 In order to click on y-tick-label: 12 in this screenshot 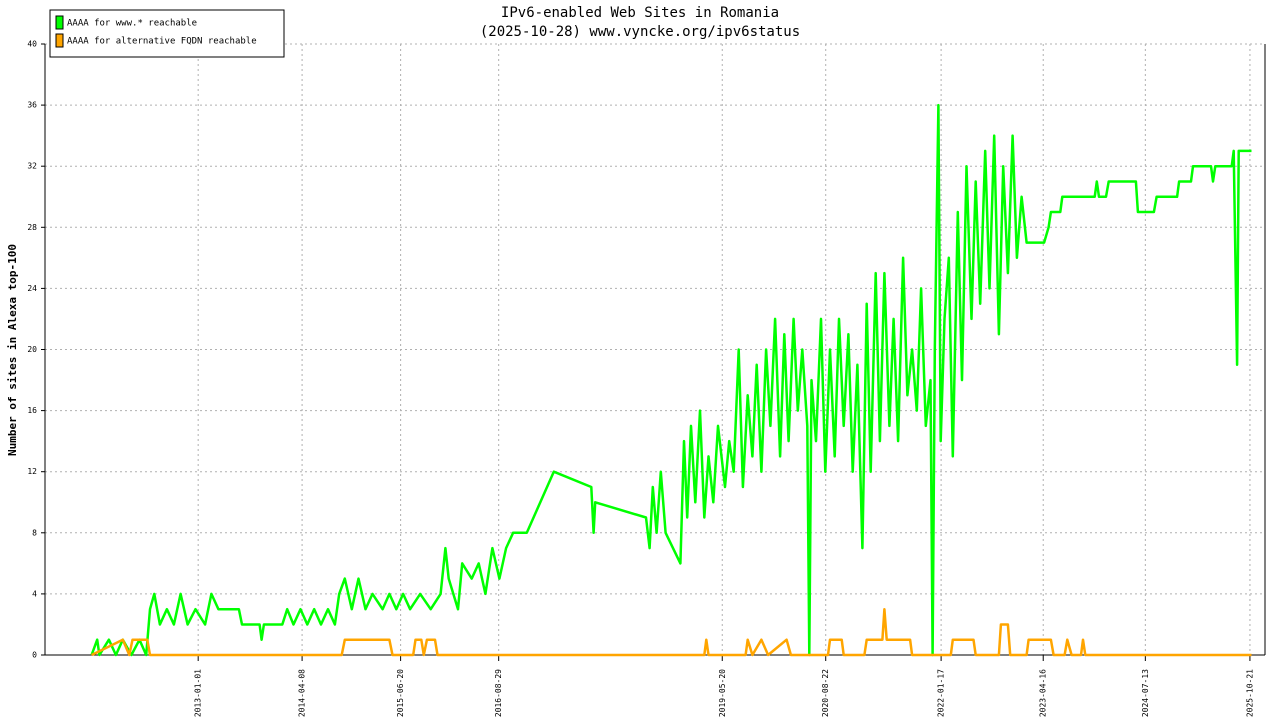, I will do `click(32, 471)`.